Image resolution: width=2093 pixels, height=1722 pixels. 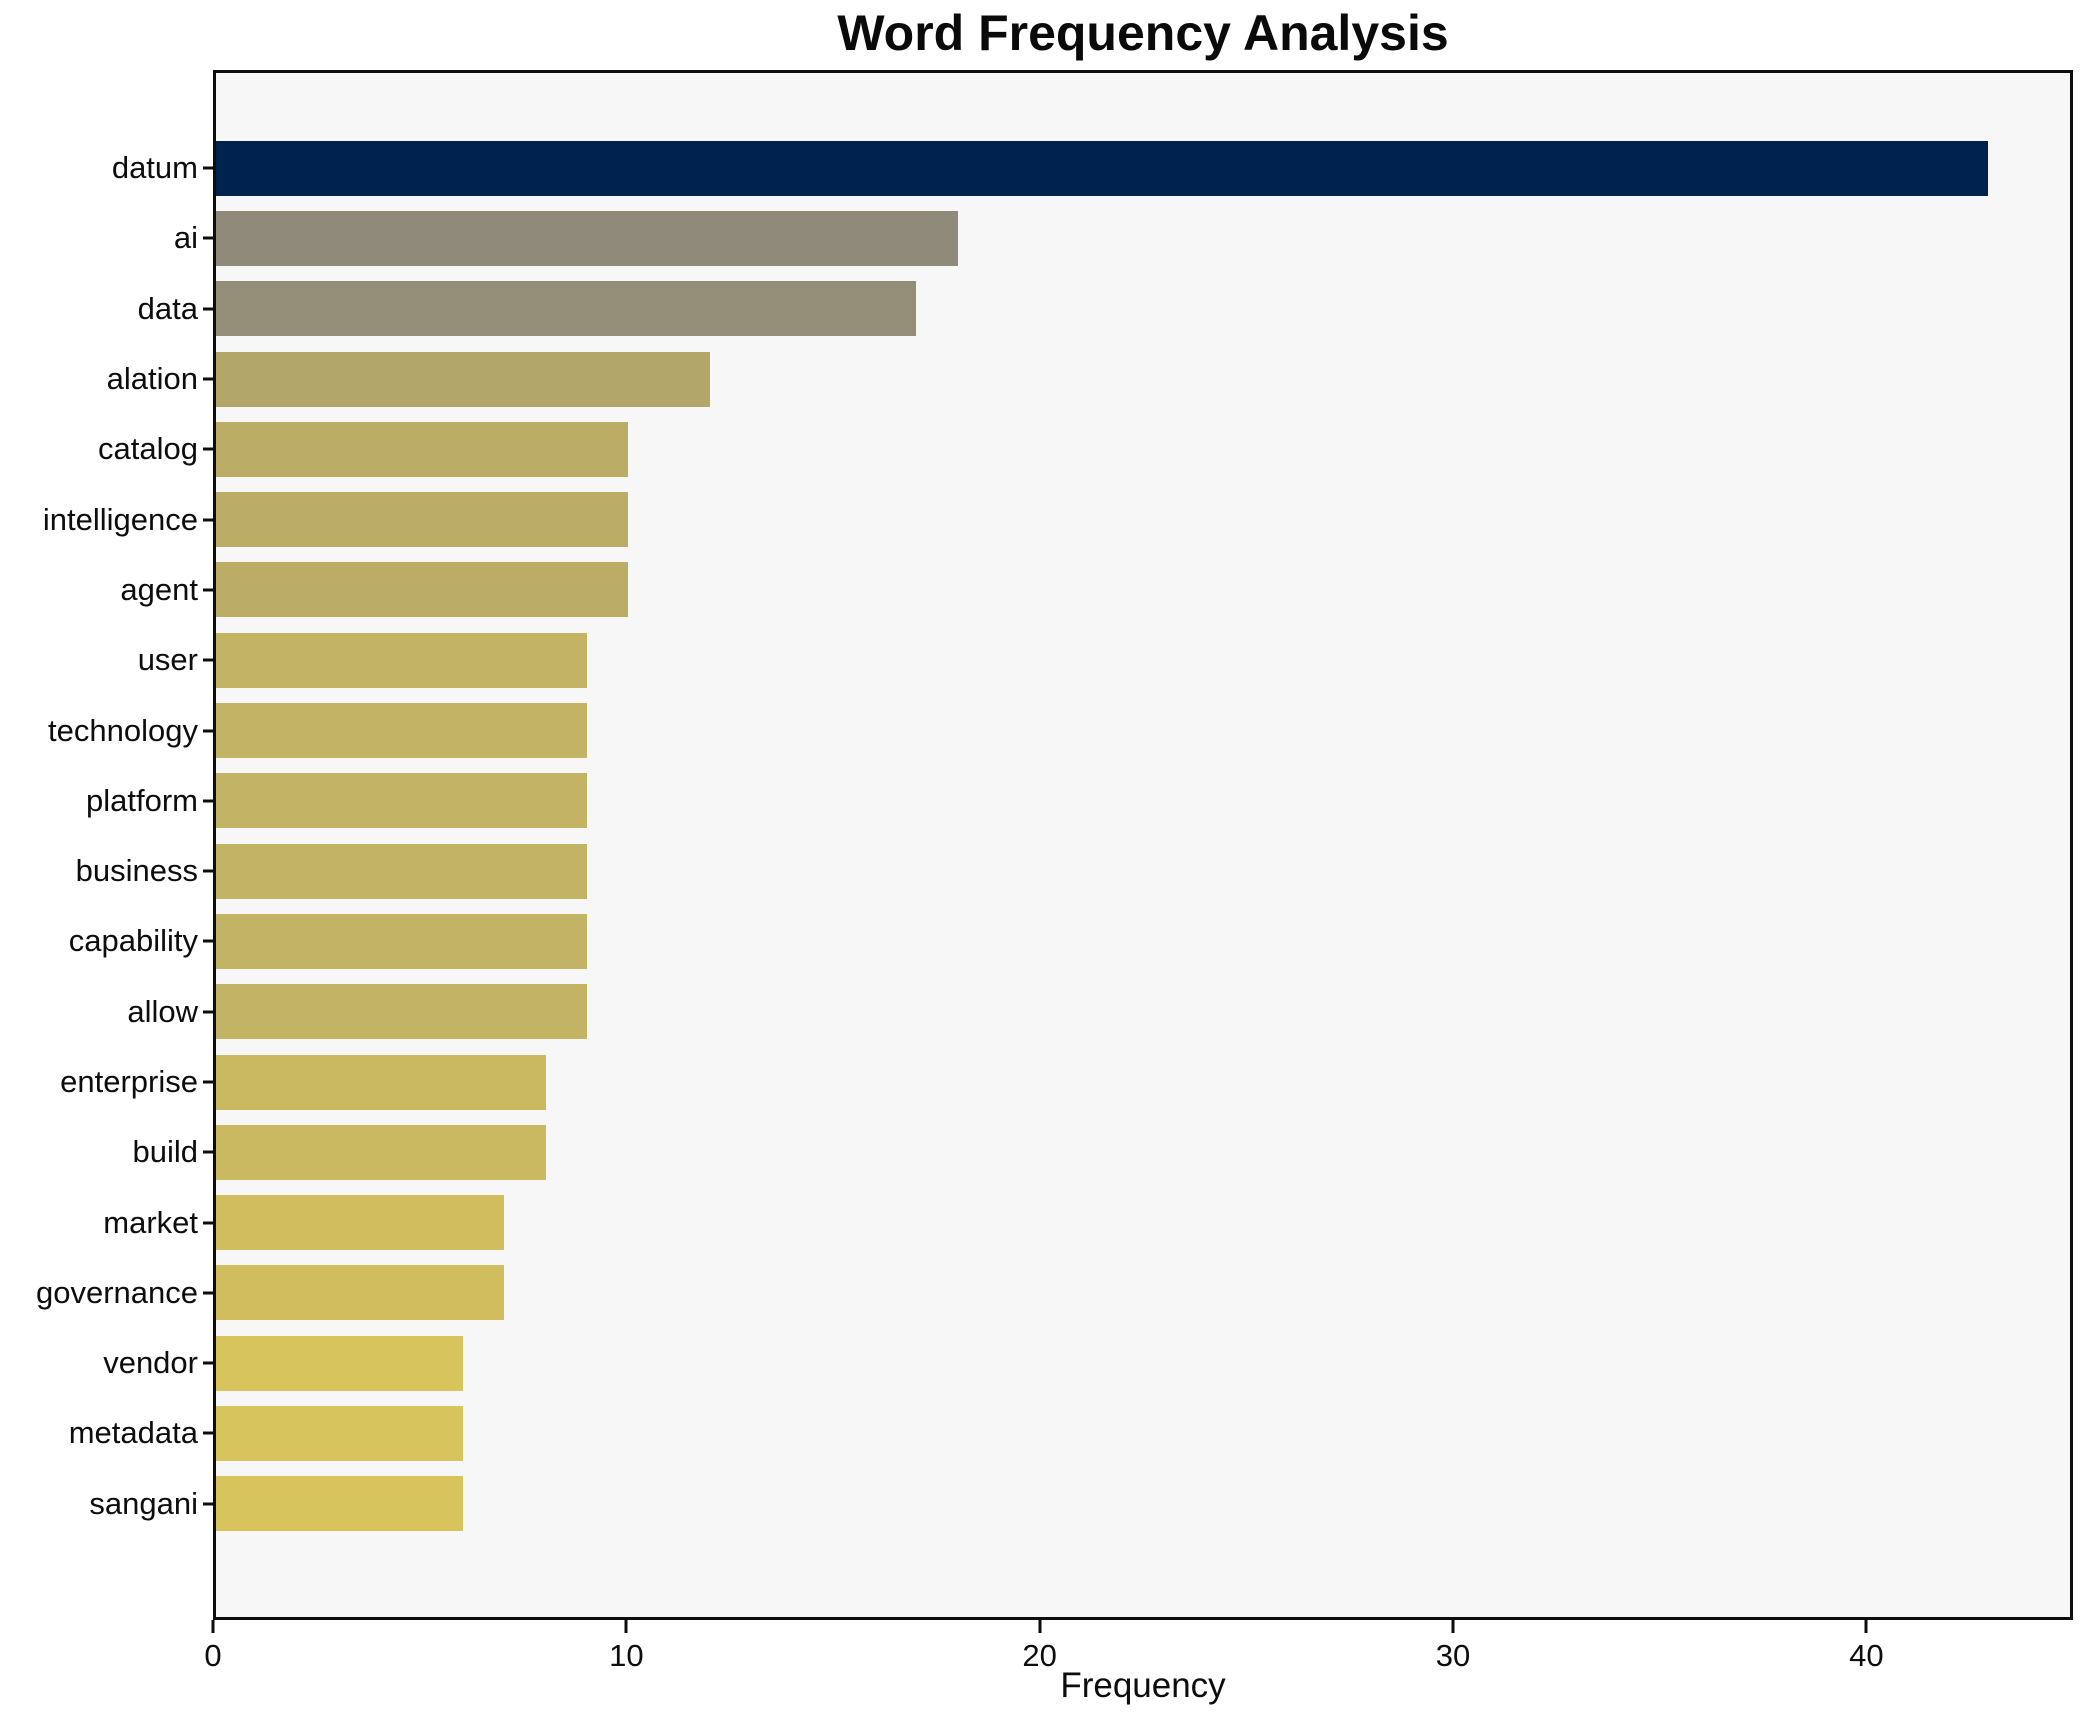 What do you see at coordinates (1056, 519) in the screenshot?
I see `bar-row-intelligence: intelligence` at bounding box center [1056, 519].